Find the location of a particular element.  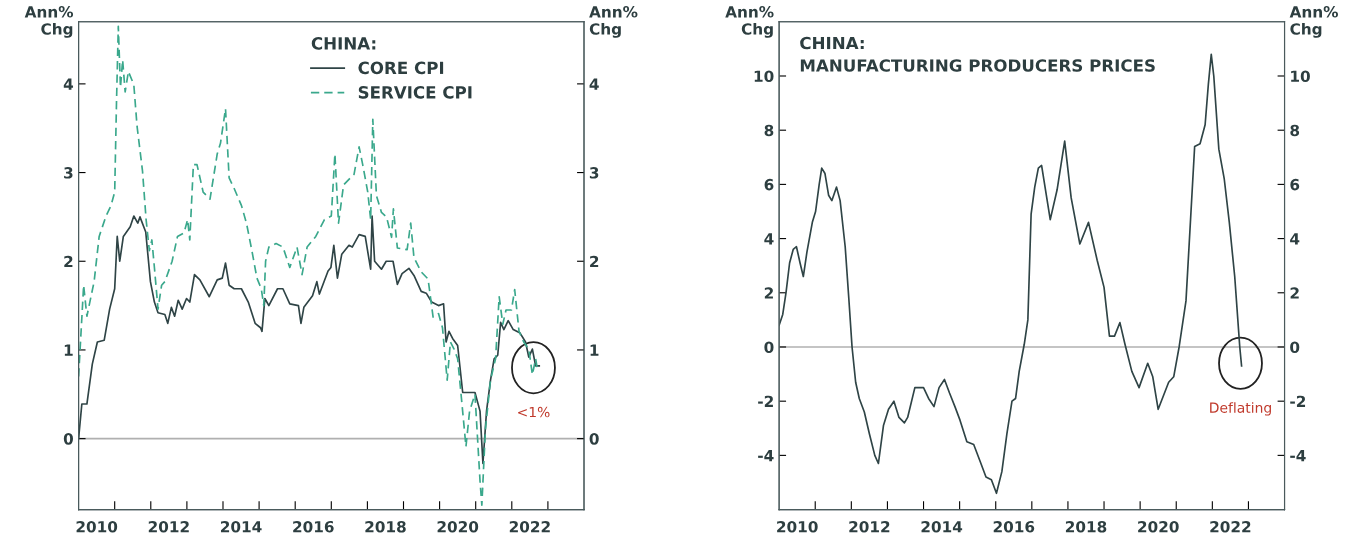

y-tick-label: 3 is located at coordinates (68, 173).